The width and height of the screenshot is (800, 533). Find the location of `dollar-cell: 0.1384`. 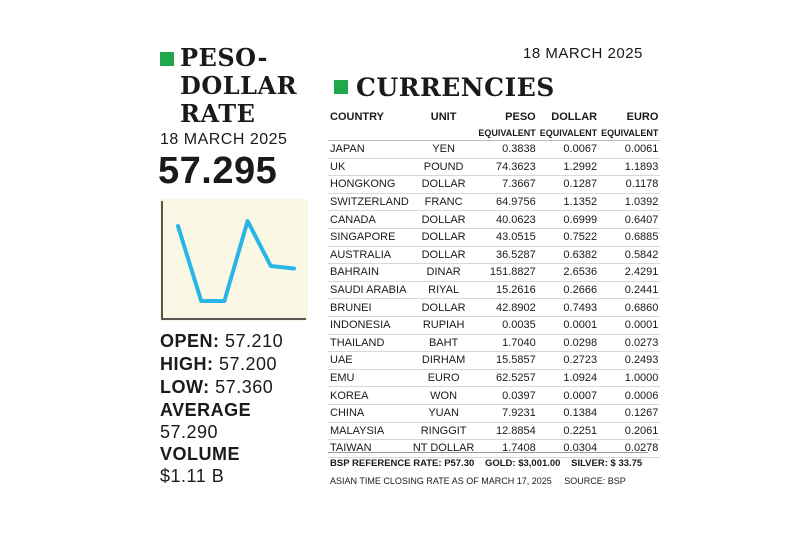

dollar-cell: 0.1384 is located at coordinates (568, 413).